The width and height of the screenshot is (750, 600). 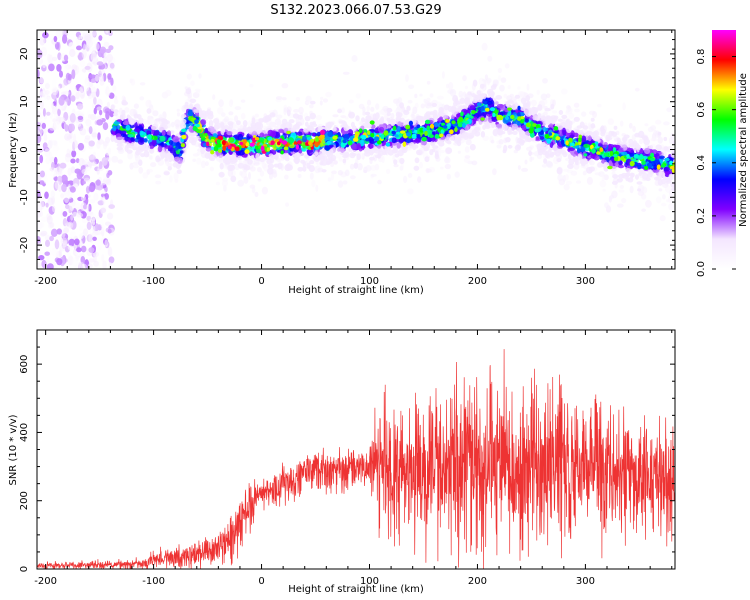 I want to click on y-tick-label: 20, so click(x=24, y=54).